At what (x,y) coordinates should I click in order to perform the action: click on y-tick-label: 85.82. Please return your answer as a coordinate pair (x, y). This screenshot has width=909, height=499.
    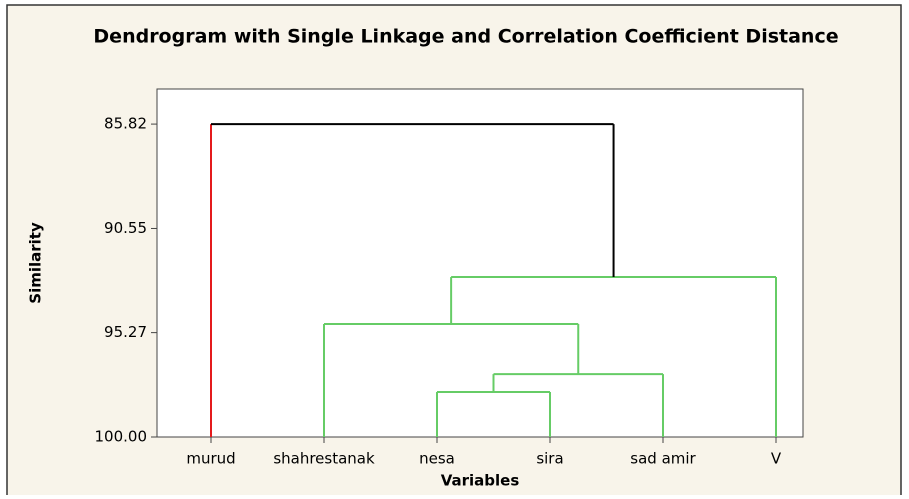
    Looking at the image, I should click on (125, 124).